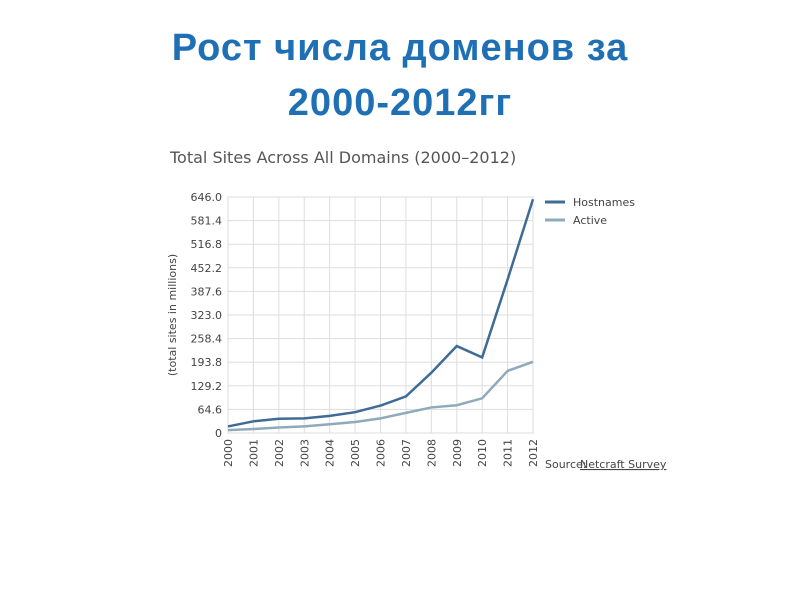  What do you see at coordinates (604, 202) in the screenshot?
I see `legend-label: Hostnames` at bounding box center [604, 202].